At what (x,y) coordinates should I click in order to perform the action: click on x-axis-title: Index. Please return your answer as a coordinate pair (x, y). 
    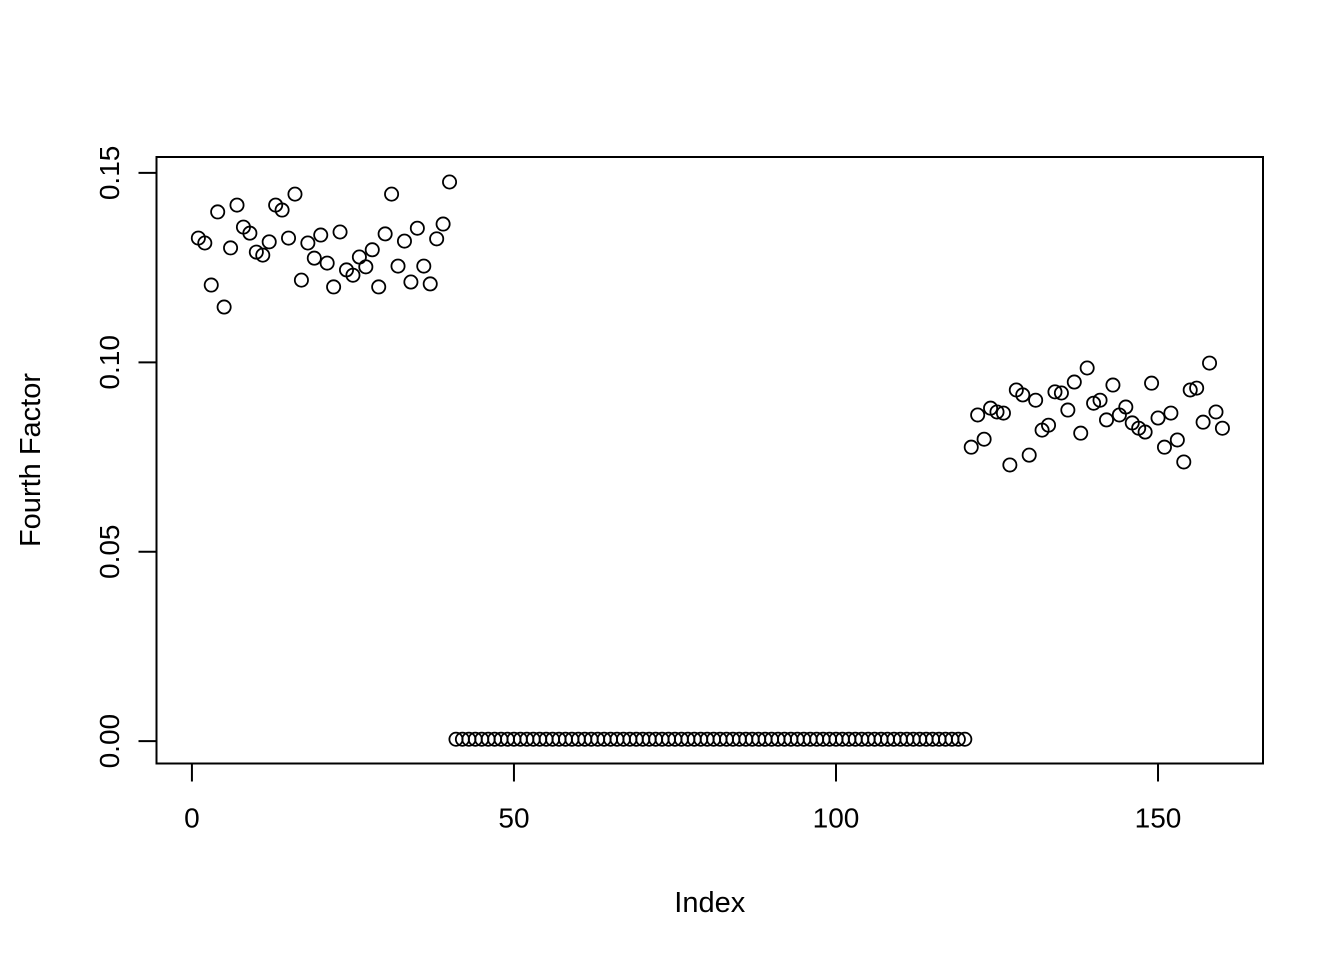
    Looking at the image, I should click on (709, 903).